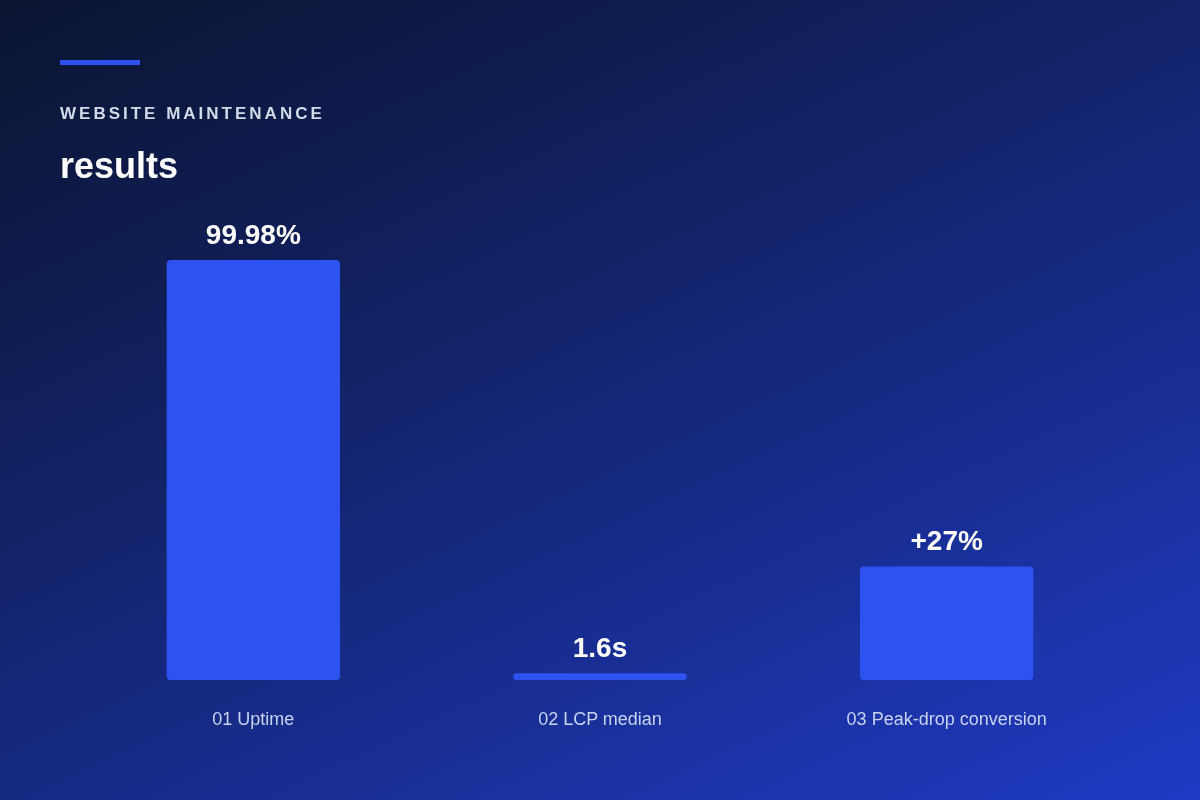  What do you see at coordinates (600, 719) in the screenshot?
I see `x-tick-label: 02 LCP median` at bounding box center [600, 719].